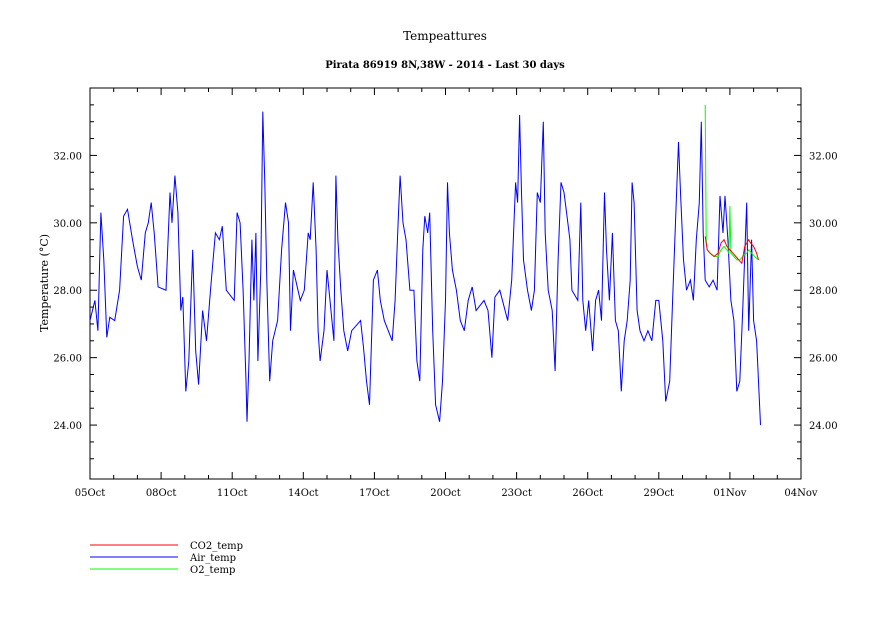 This screenshot has height=630, width=891. Describe the element at coordinates (823, 156) in the screenshot. I see `y-tick-label-right: 32.00` at that location.